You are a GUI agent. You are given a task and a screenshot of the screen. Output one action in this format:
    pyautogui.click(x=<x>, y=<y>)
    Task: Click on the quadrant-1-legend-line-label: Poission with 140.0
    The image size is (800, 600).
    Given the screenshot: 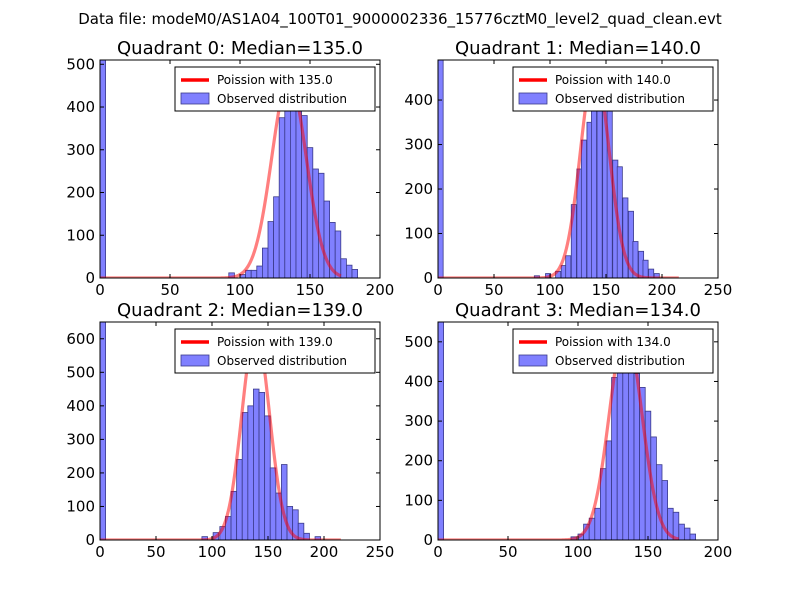 What is the action you would take?
    pyautogui.click(x=613, y=80)
    